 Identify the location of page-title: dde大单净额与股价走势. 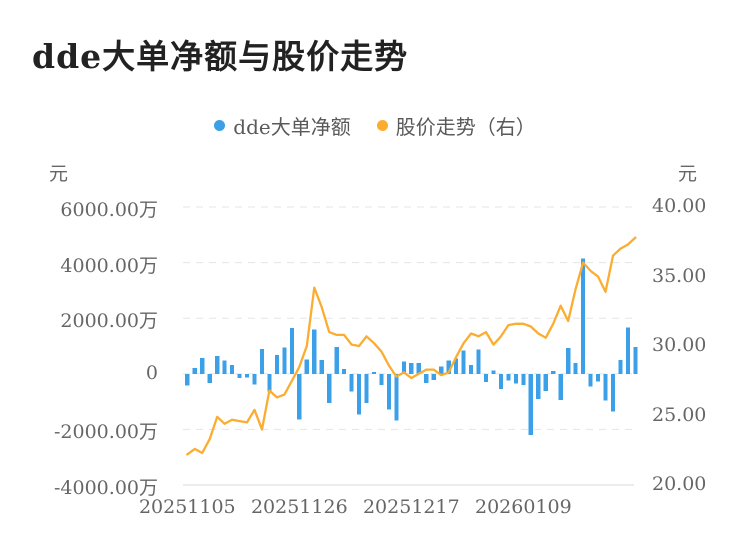
(220, 56).